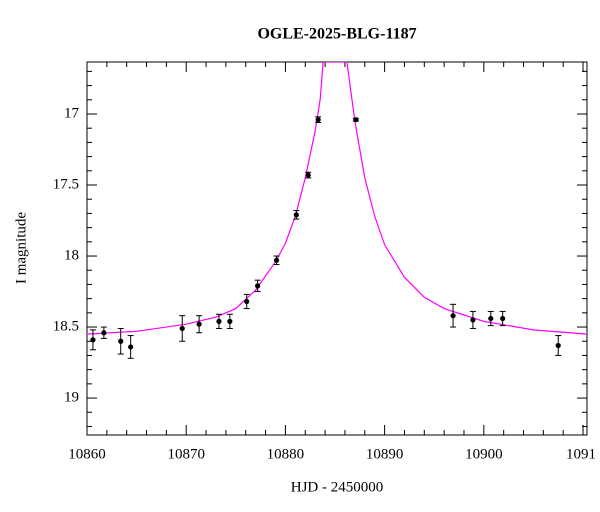  Describe the element at coordinates (186, 454) in the screenshot. I see `x-tick-label: 10870` at that location.